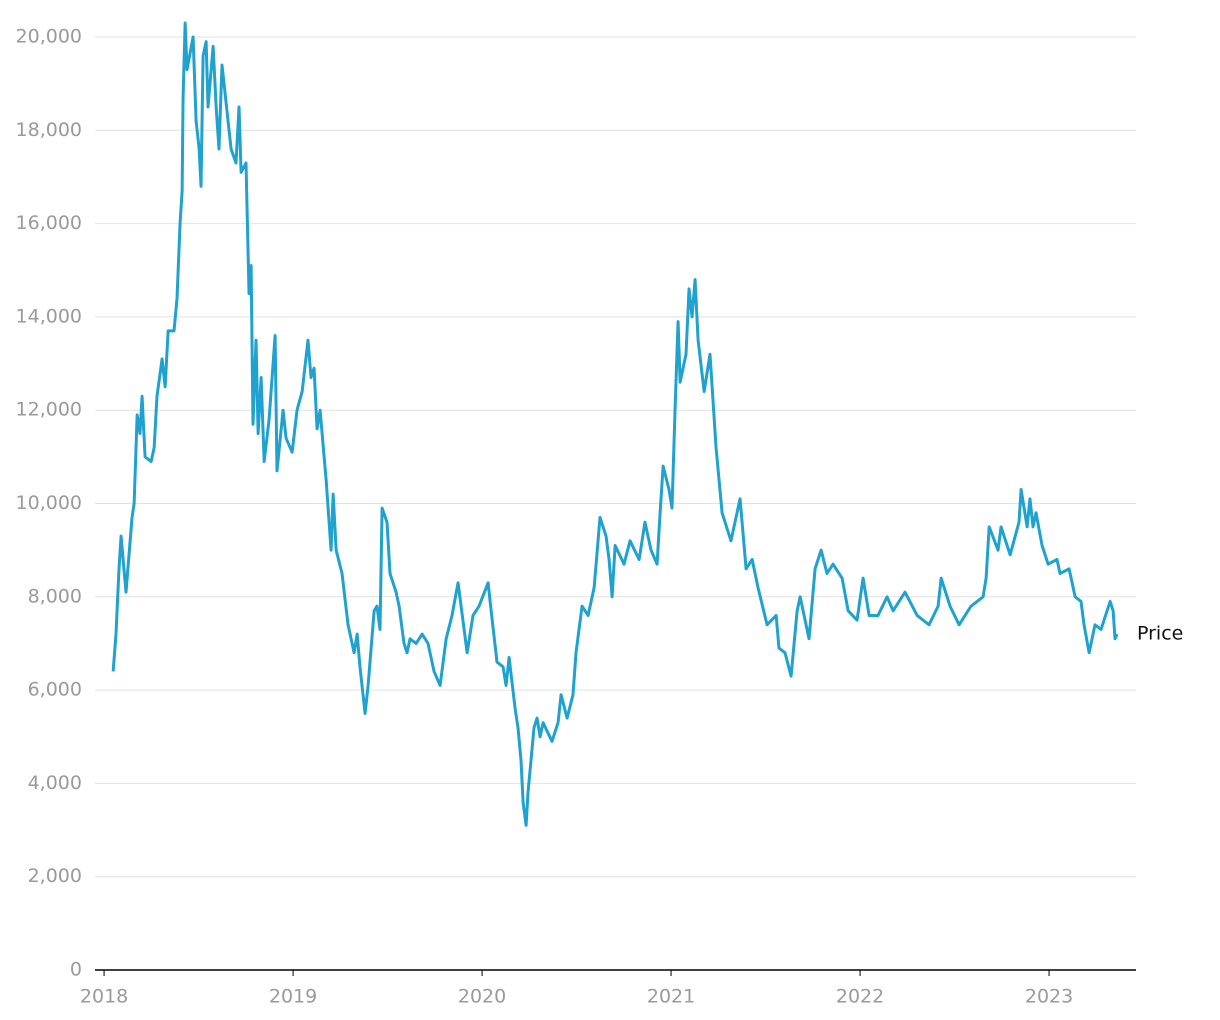 The width and height of the screenshot is (1220, 1020). Describe the element at coordinates (860, 997) in the screenshot. I see `x-tick-label: 2022` at that location.